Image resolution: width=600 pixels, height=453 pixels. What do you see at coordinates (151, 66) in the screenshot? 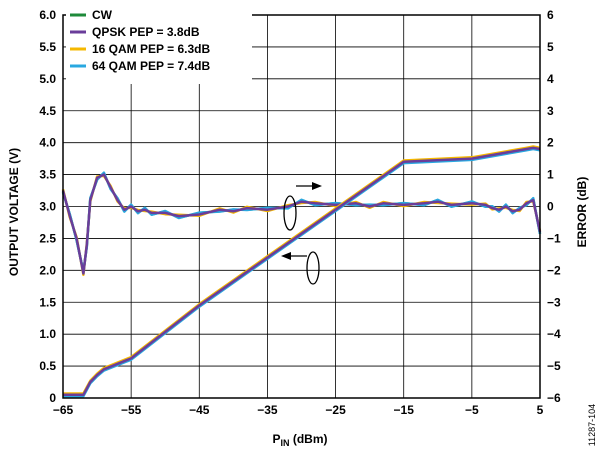
I see `legend-label-64qam: 64 QAM PEP = 7.4dB` at bounding box center [151, 66].